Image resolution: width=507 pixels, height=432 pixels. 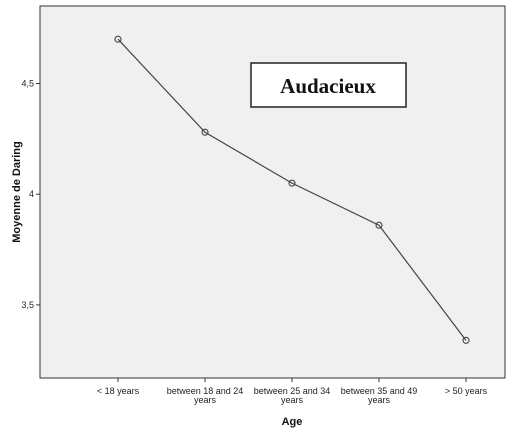 What do you see at coordinates (17, 191) in the screenshot?
I see `y-axis-title: Moyenne de Daring` at bounding box center [17, 191].